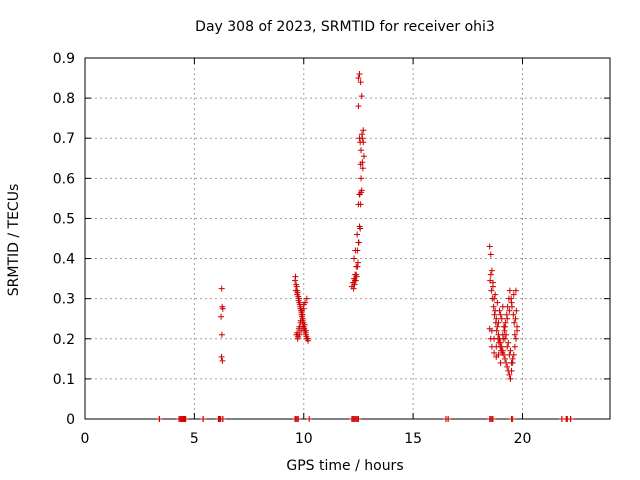 The height and width of the screenshot is (480, 640). Describe the element at coordinates (64, 380) in the screenshot. I see `y-tick-label: 0.1` at that location.